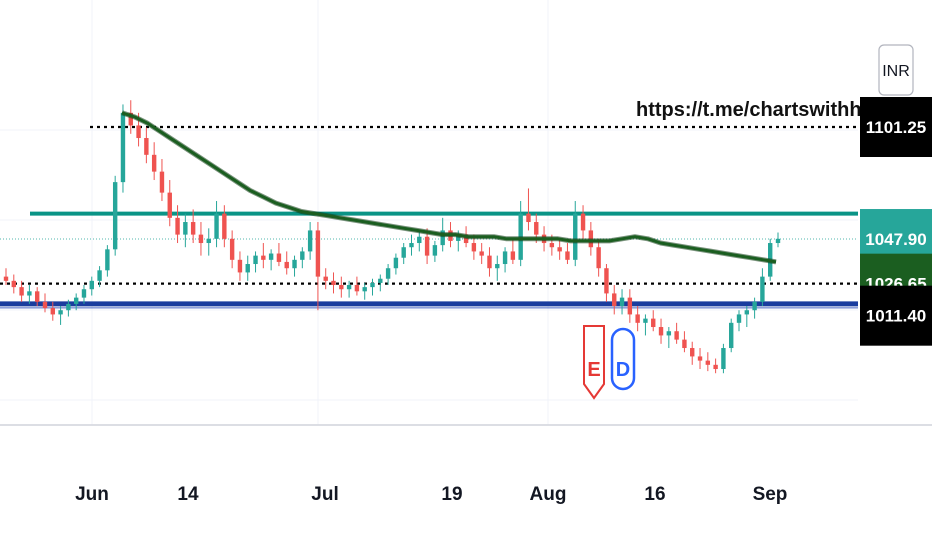 The height and width of the screenshot is (550, 932). Describe the element at coordinates (548, 494) in the screenshot. I see `time-tick-label: Aug` at that location.